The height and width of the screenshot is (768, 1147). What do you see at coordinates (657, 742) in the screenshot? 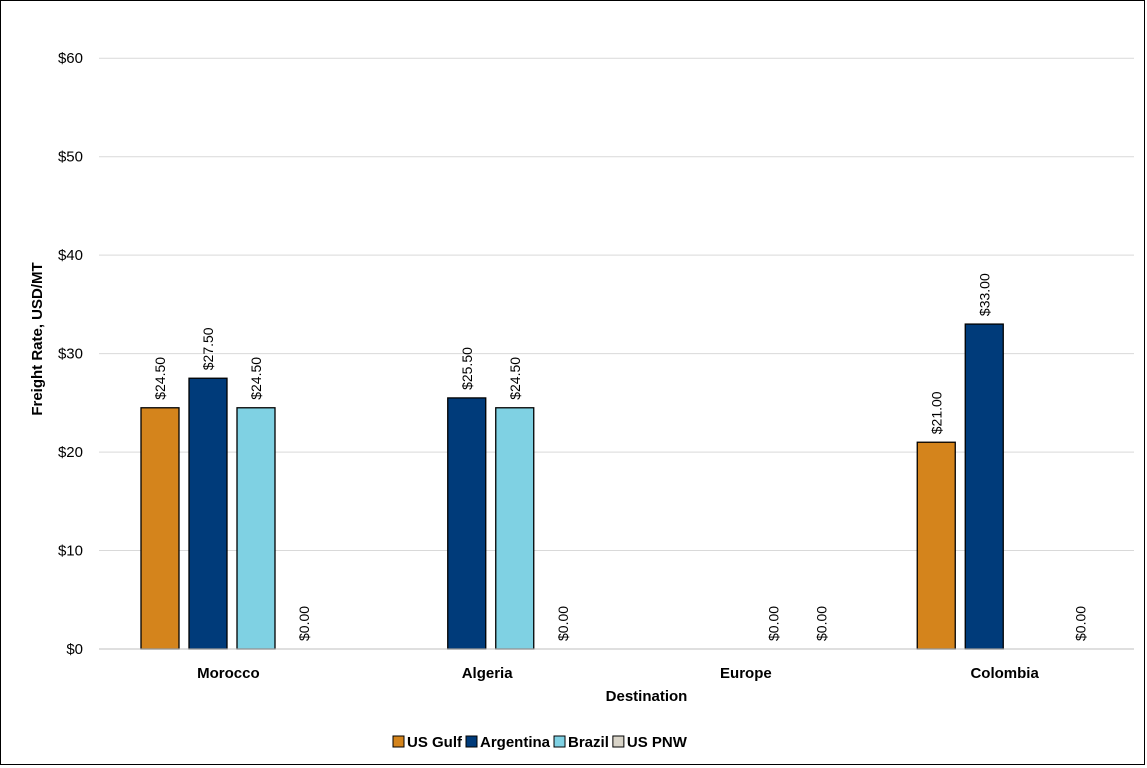
I see `legend-label: US PNW` at bounding box center [657, 742].